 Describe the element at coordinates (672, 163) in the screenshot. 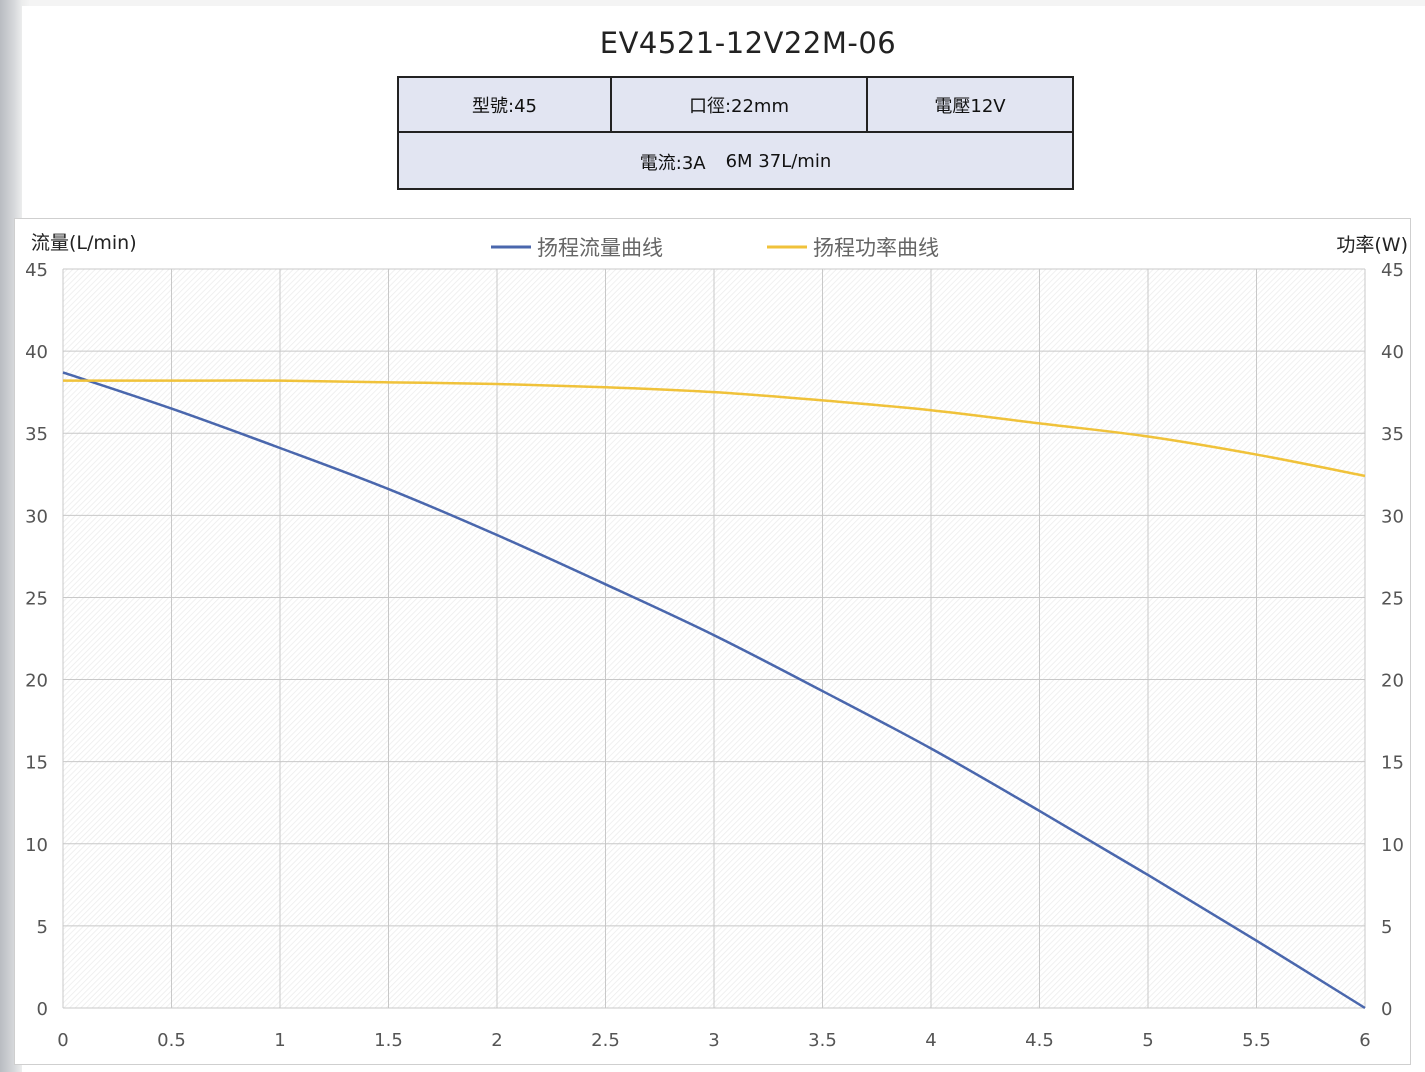

I see `spec-current: 電流:3A` at that location.